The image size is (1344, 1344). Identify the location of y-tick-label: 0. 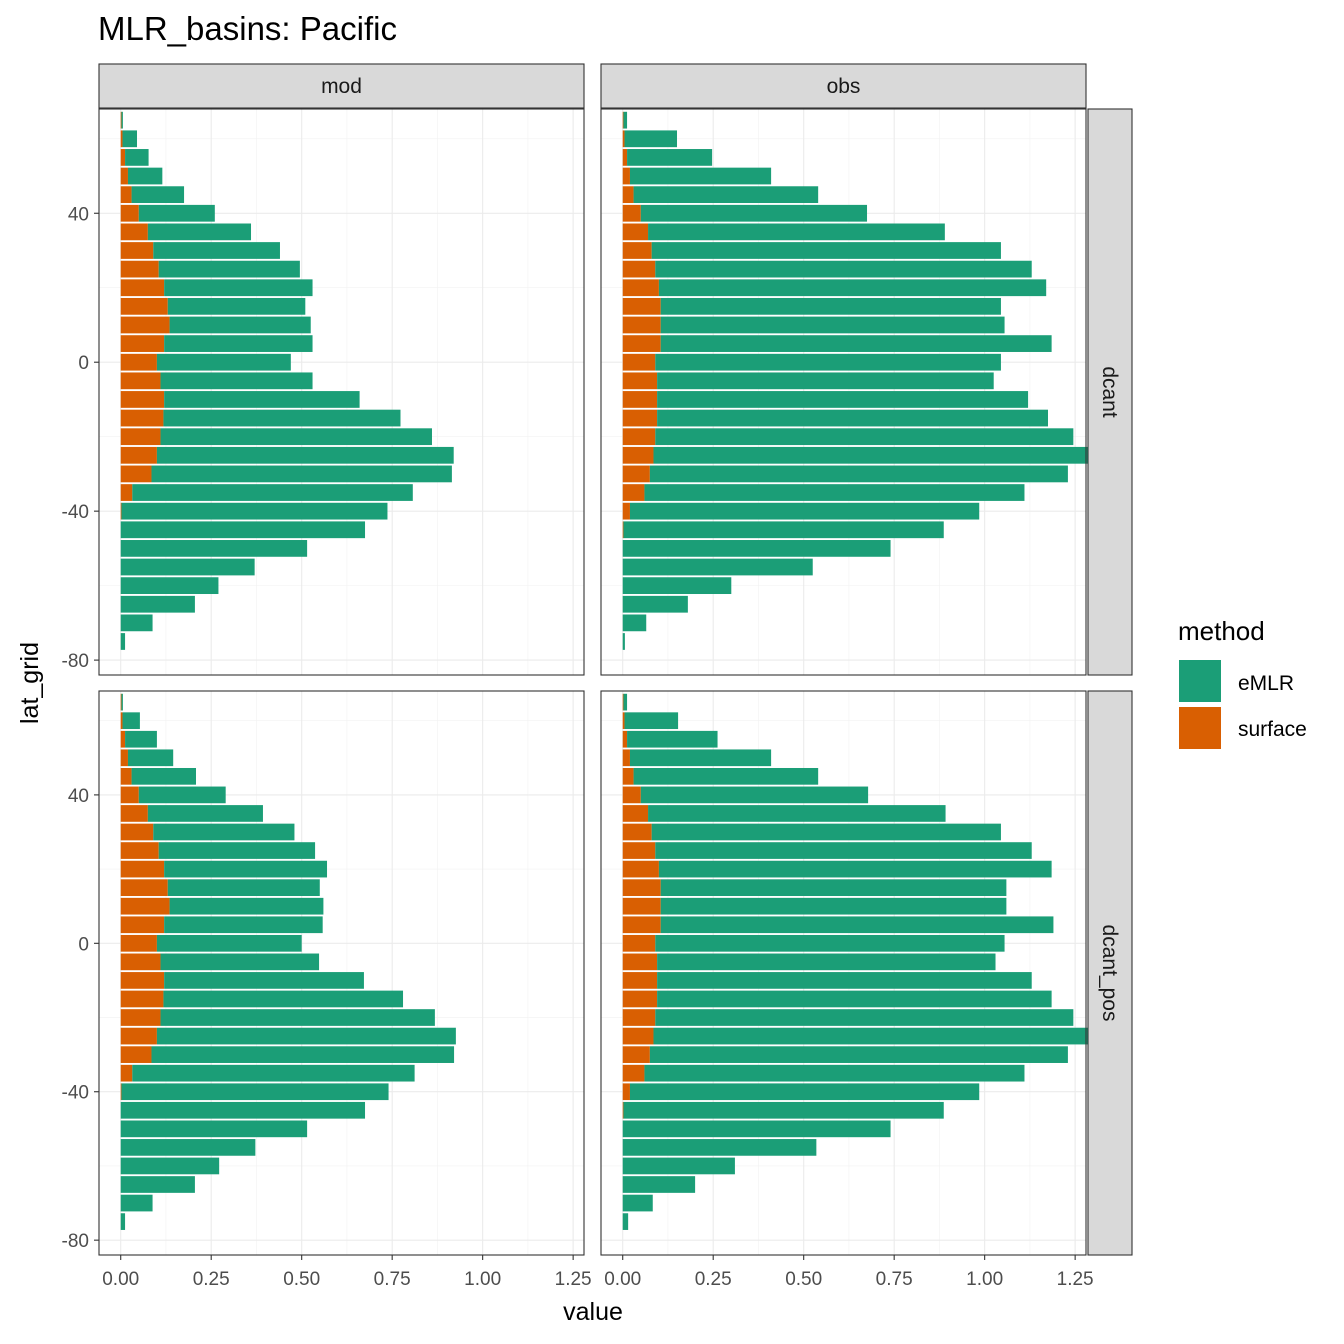
(83, 944).